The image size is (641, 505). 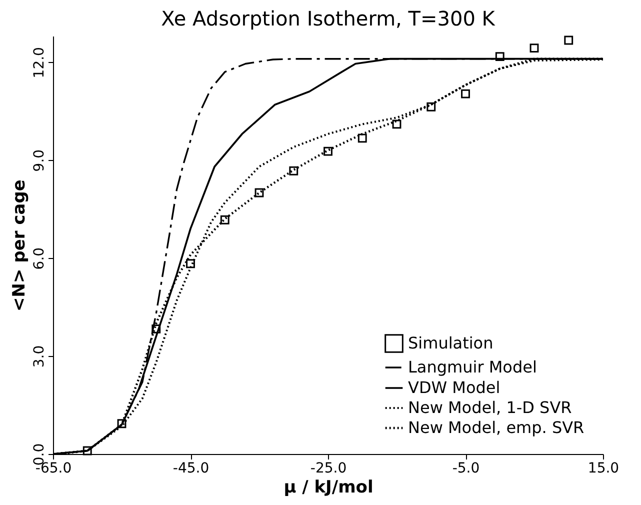 What do you see at coordinates (466, 468) in the screenshot?
I see `x-tick-label: -5.0` at bounding box center [466, 468].